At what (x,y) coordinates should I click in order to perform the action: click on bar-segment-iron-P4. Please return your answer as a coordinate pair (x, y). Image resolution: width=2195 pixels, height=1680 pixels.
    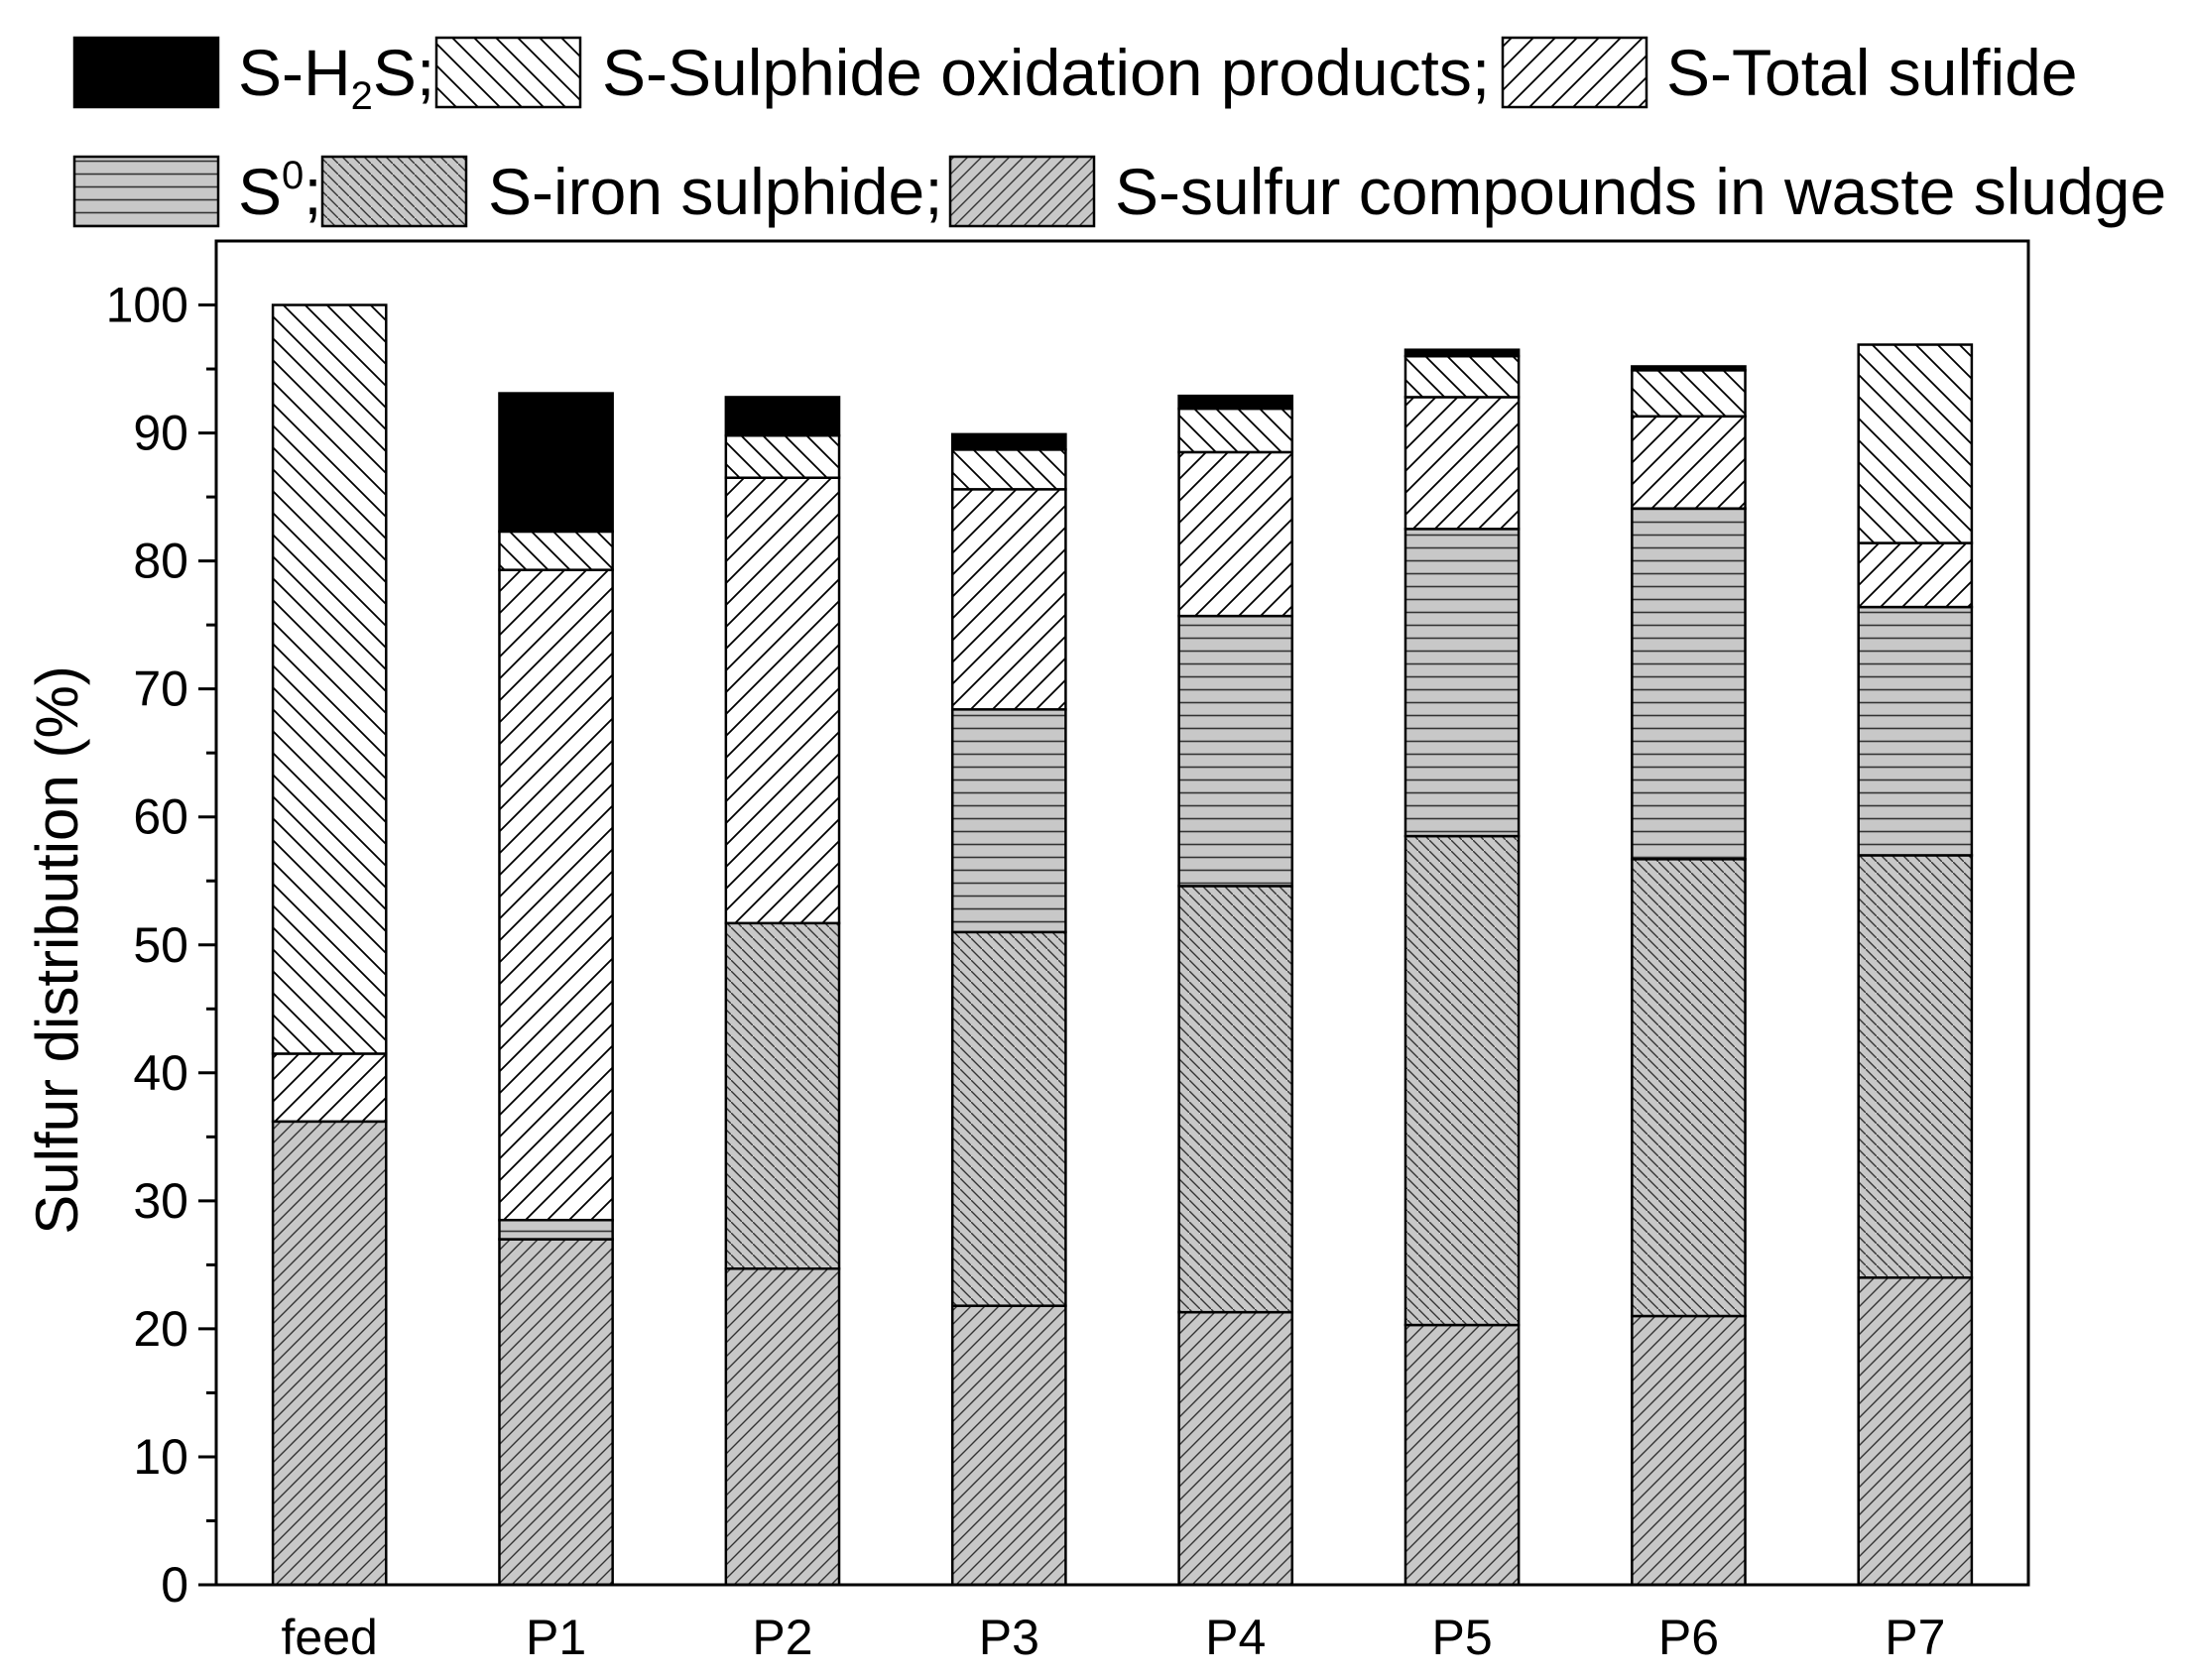
    Looking at the image, I should click on (1235, 1099).